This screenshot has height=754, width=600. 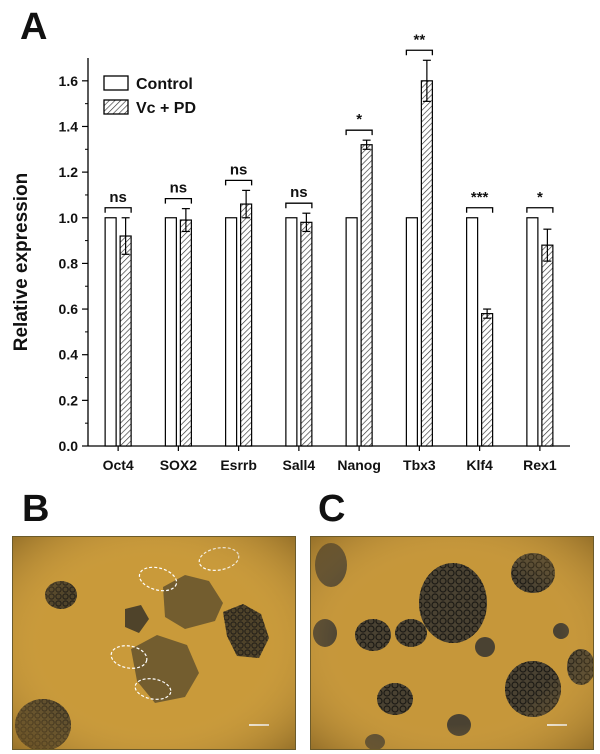 I want to click on micrograph-c, so click(x=452, y=643).